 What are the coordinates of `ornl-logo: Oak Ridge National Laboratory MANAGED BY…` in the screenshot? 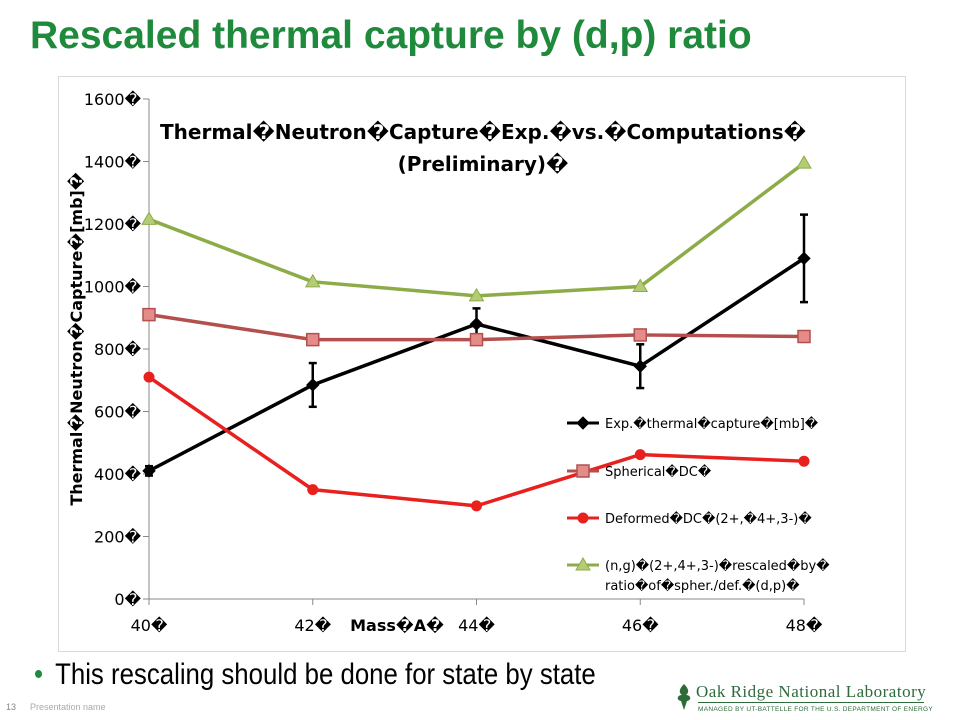 It's located at (816, 700).